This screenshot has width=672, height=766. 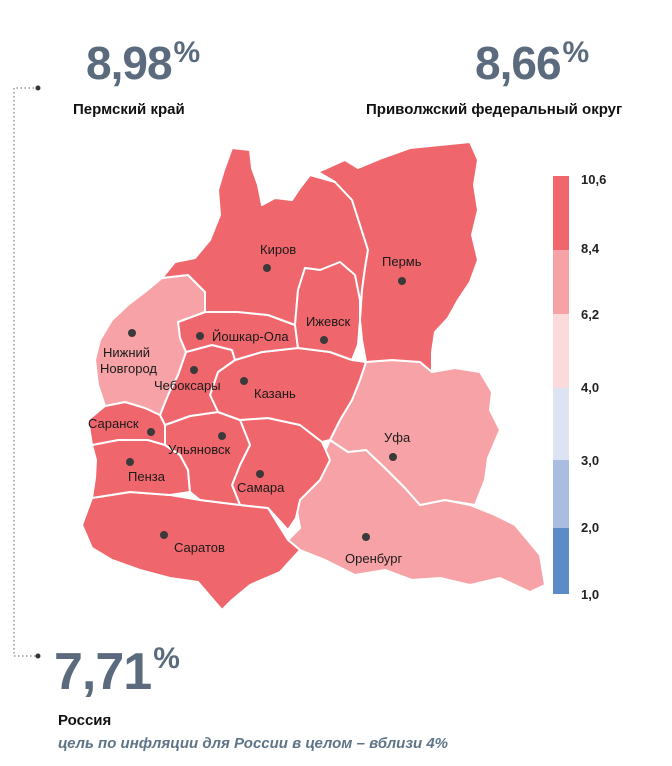 What do you see at coordinates (494, 109) in the screenshot?
I see `volga-label: Приволжский федеральный округ` at bounding box center [494, 109].